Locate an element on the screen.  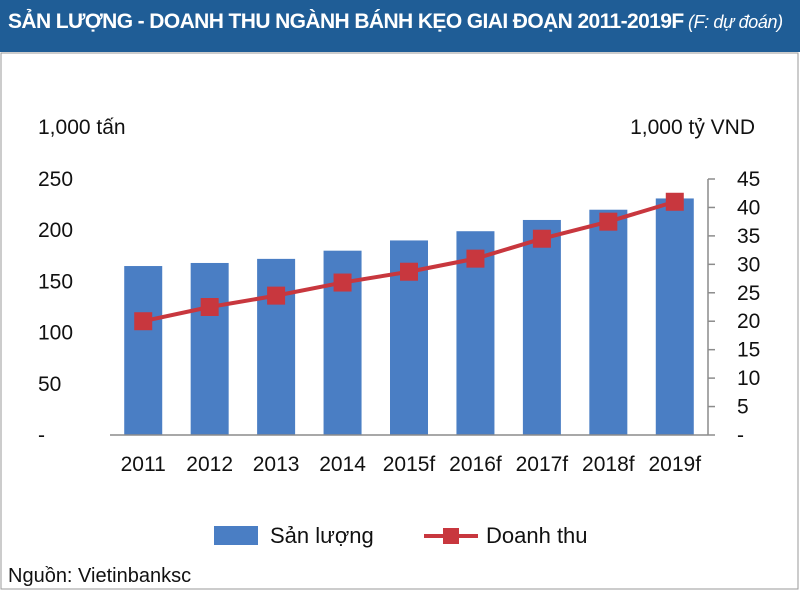
right-tick-label: 30 is located at coordinates (748, 264).